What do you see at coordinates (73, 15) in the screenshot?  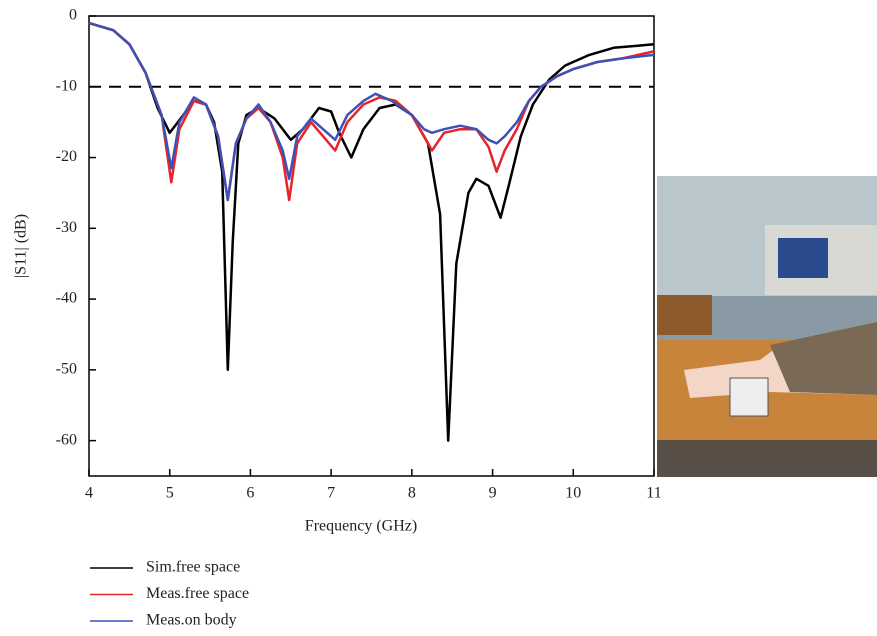 I see `y-tick-label: 0` at bounding box center [73, 15].